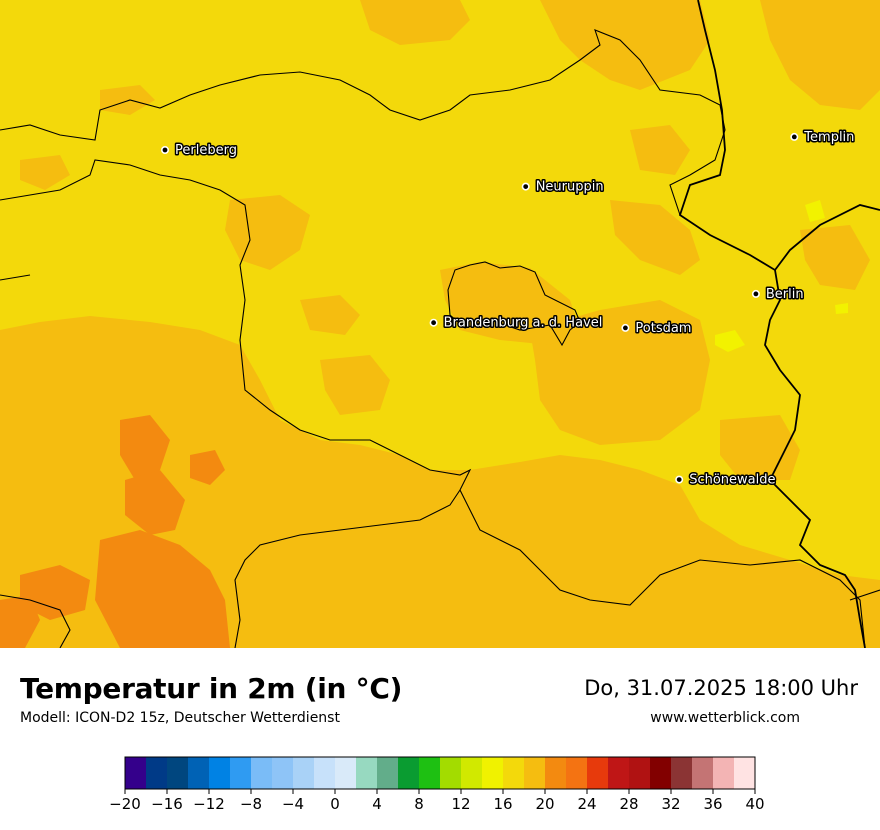  I want to click on city-label-brandenburg-a-d-havel: Brandenburg a. d. Havel, so click(523, 323).